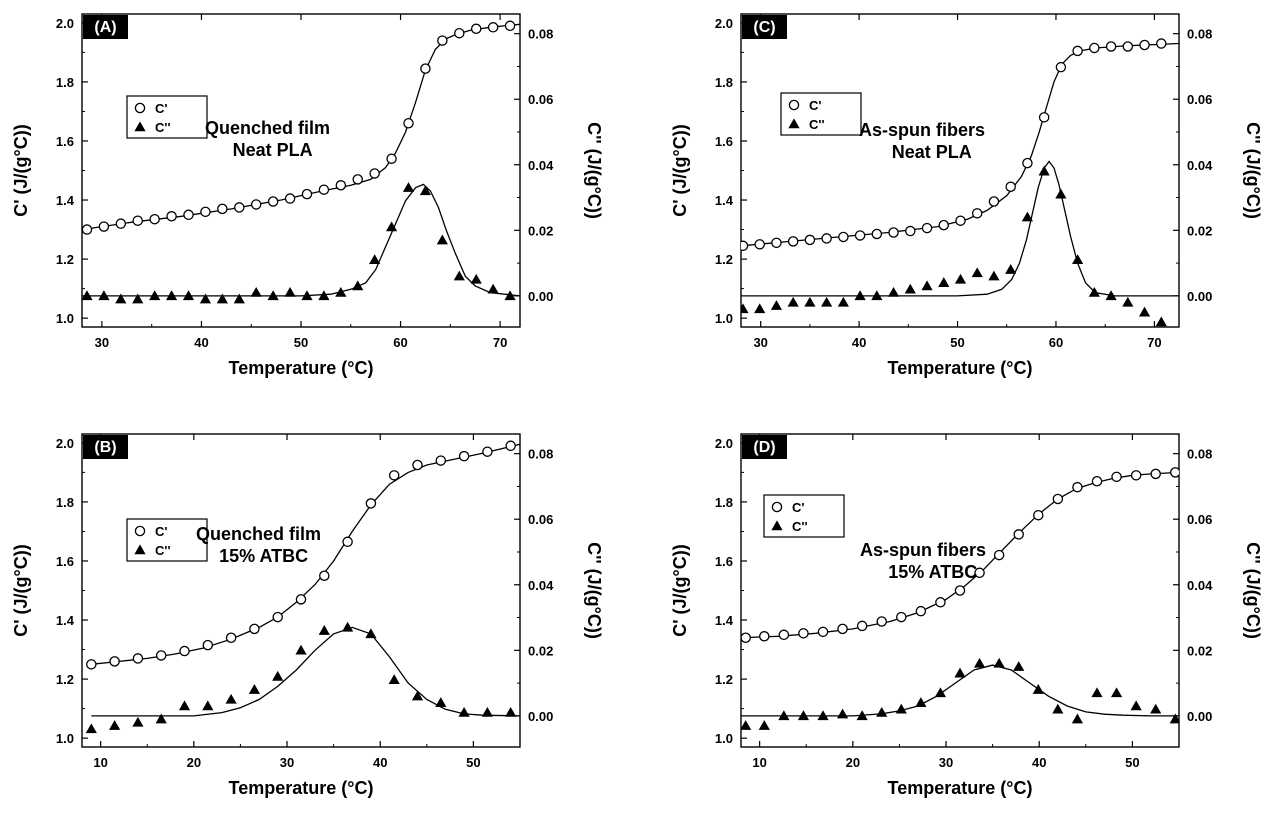  What do you see at coordinates (1132, 762) in the screenshot?
I see `x-tick-label: 50` at bounding box center [1132, 762].